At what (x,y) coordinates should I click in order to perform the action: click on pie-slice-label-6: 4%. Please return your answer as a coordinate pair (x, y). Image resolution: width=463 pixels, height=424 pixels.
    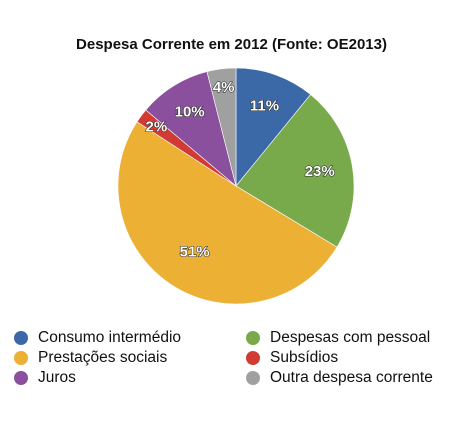
    Looking at the image, I should click on (224, 87).